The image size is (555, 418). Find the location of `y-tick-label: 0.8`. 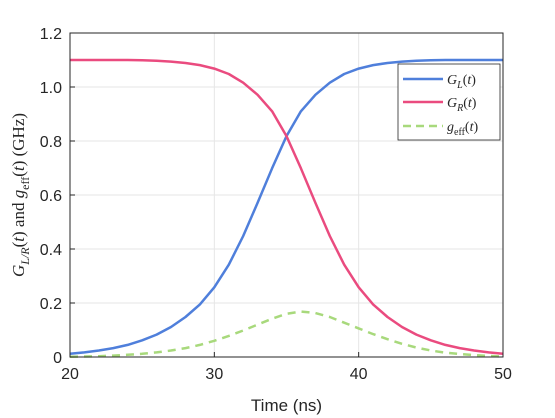

y-tick-label: 0.8 is located at coordinates (51, 142).